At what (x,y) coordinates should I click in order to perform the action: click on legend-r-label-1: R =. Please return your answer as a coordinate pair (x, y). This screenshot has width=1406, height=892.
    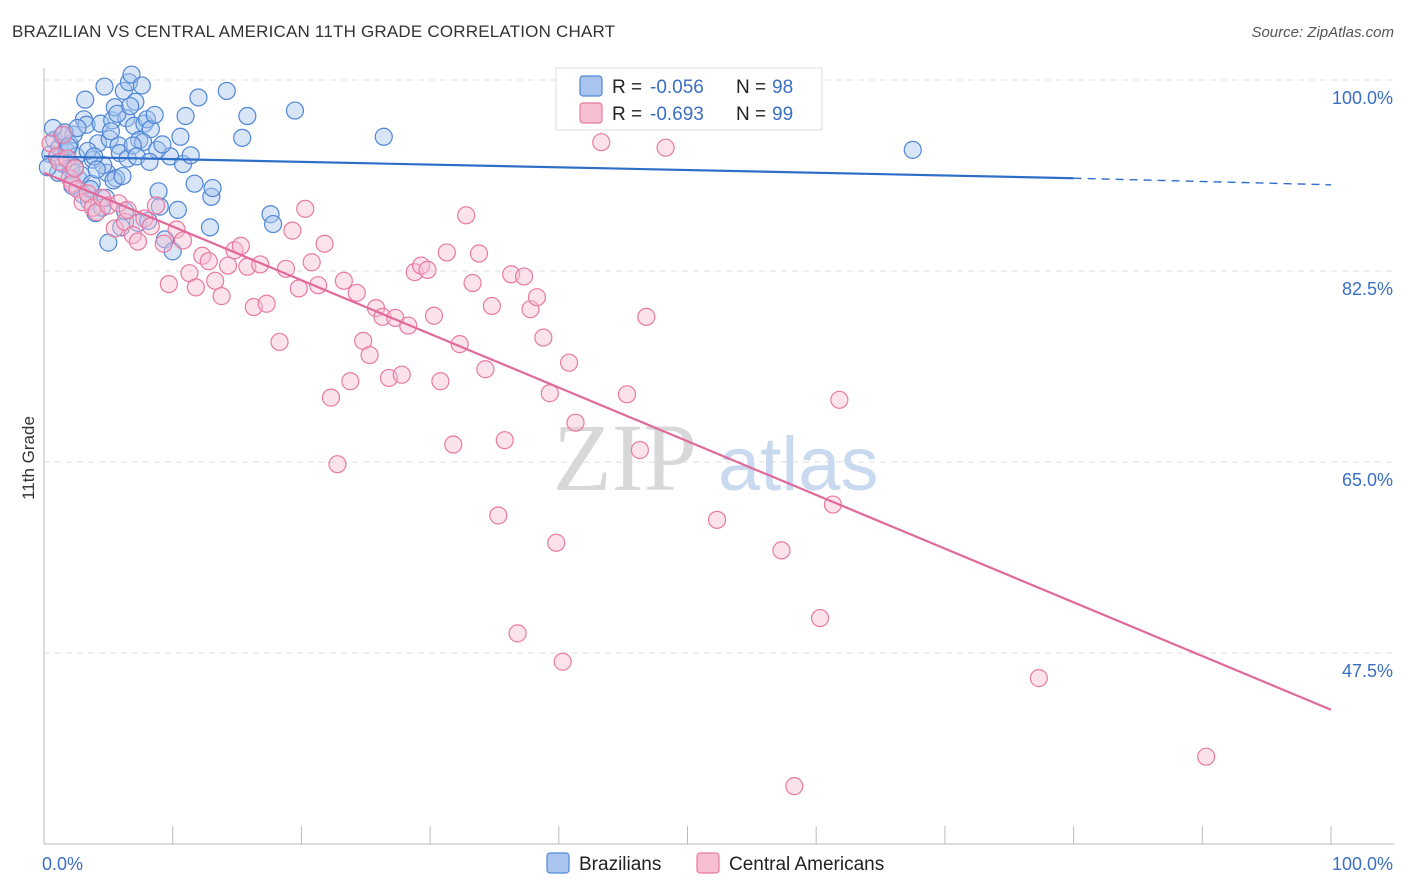
    Looking at the image, I should click on (627, 87).